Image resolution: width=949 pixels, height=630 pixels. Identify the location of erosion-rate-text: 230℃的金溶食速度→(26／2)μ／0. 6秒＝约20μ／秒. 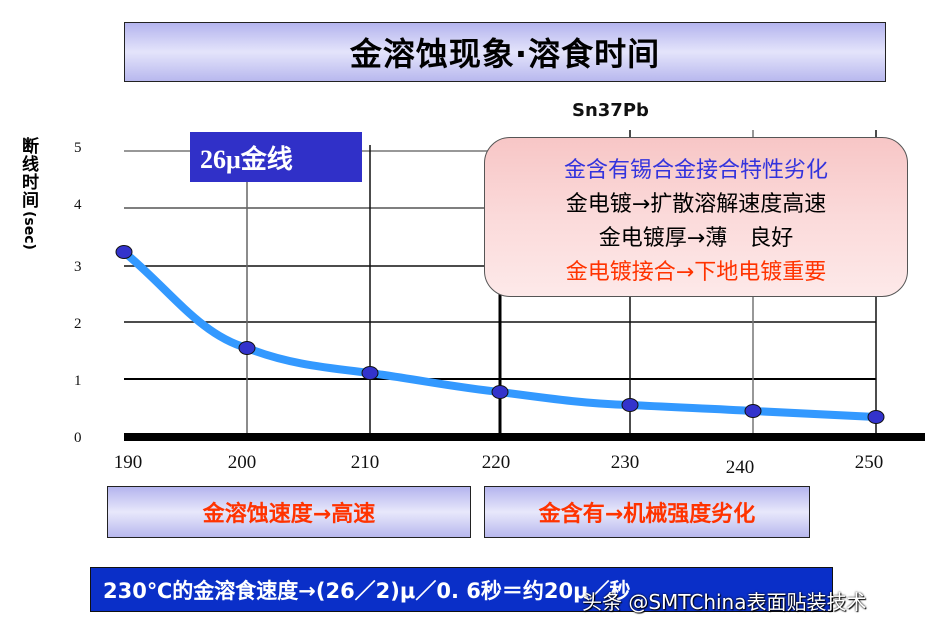
(367, 590).